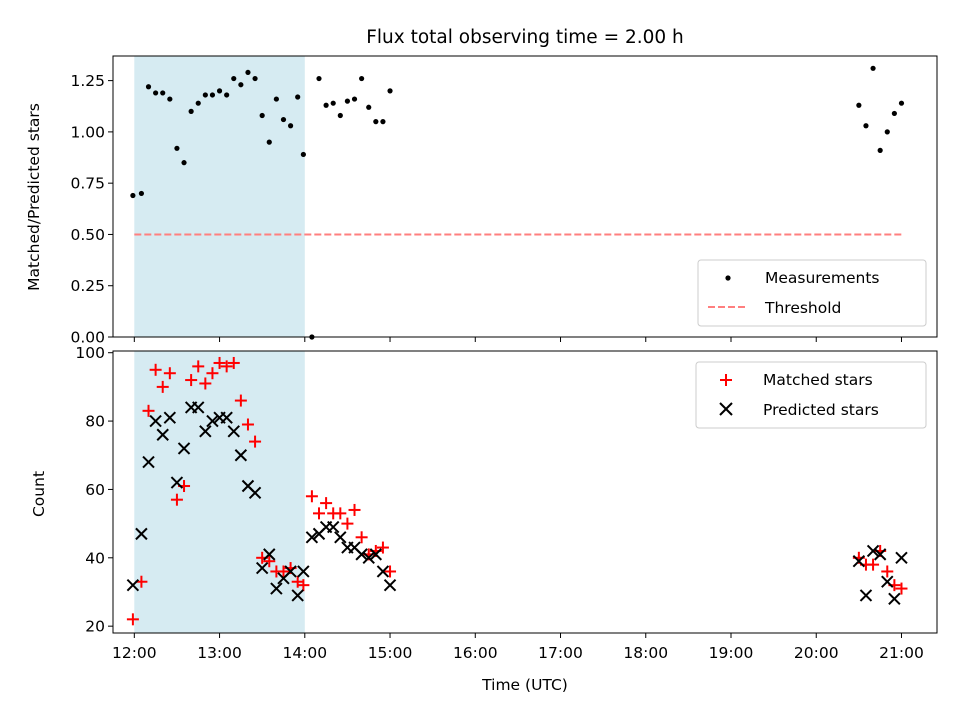 The height and width of the screenshot is (720, 960). I want to click on count-y-axis: 20 40 60 80 100, so click(94, 490).